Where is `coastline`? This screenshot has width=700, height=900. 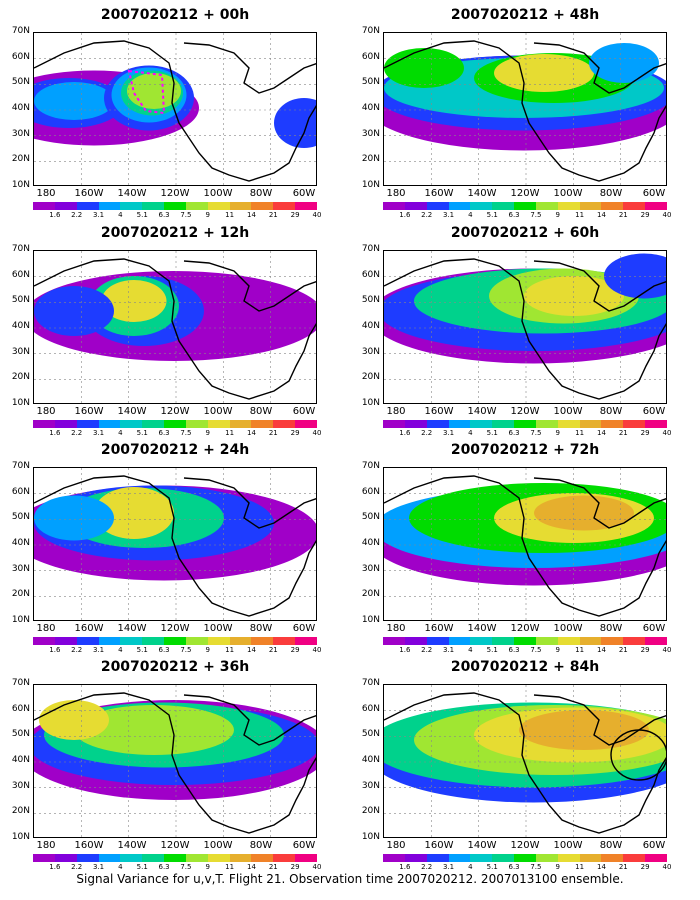 coastline is located at coordinates (525, 546).